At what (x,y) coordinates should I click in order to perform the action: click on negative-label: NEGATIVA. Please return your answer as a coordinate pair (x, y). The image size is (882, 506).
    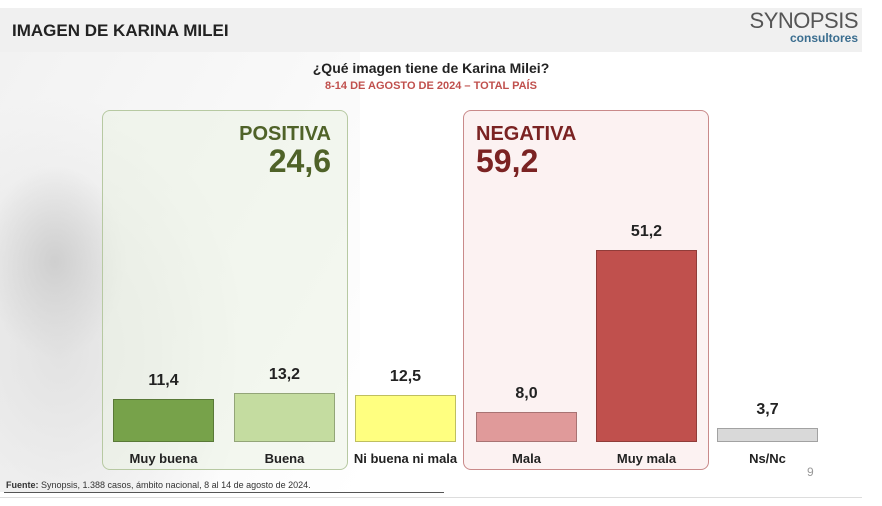
    Looking at the image, I should click on (526, 134).